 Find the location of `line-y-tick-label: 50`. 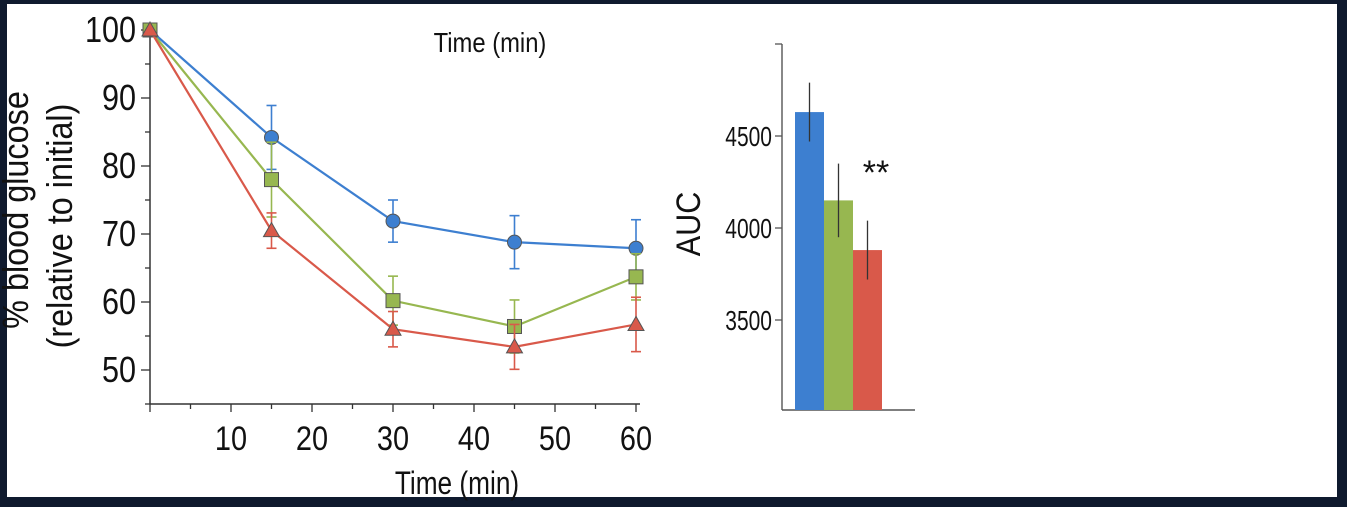

line-y-tick-label: 50 is located at coordinates (119, 371).